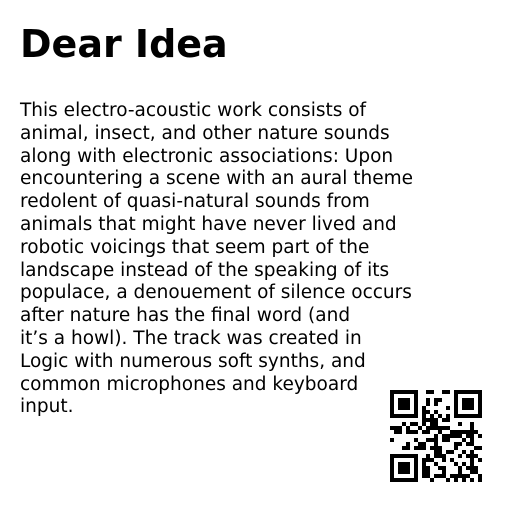  What do you see at coordinates (185, 316) in the screenshot?
I see `description-line: after nature has the final word (and` at bounding box center [185, 316].